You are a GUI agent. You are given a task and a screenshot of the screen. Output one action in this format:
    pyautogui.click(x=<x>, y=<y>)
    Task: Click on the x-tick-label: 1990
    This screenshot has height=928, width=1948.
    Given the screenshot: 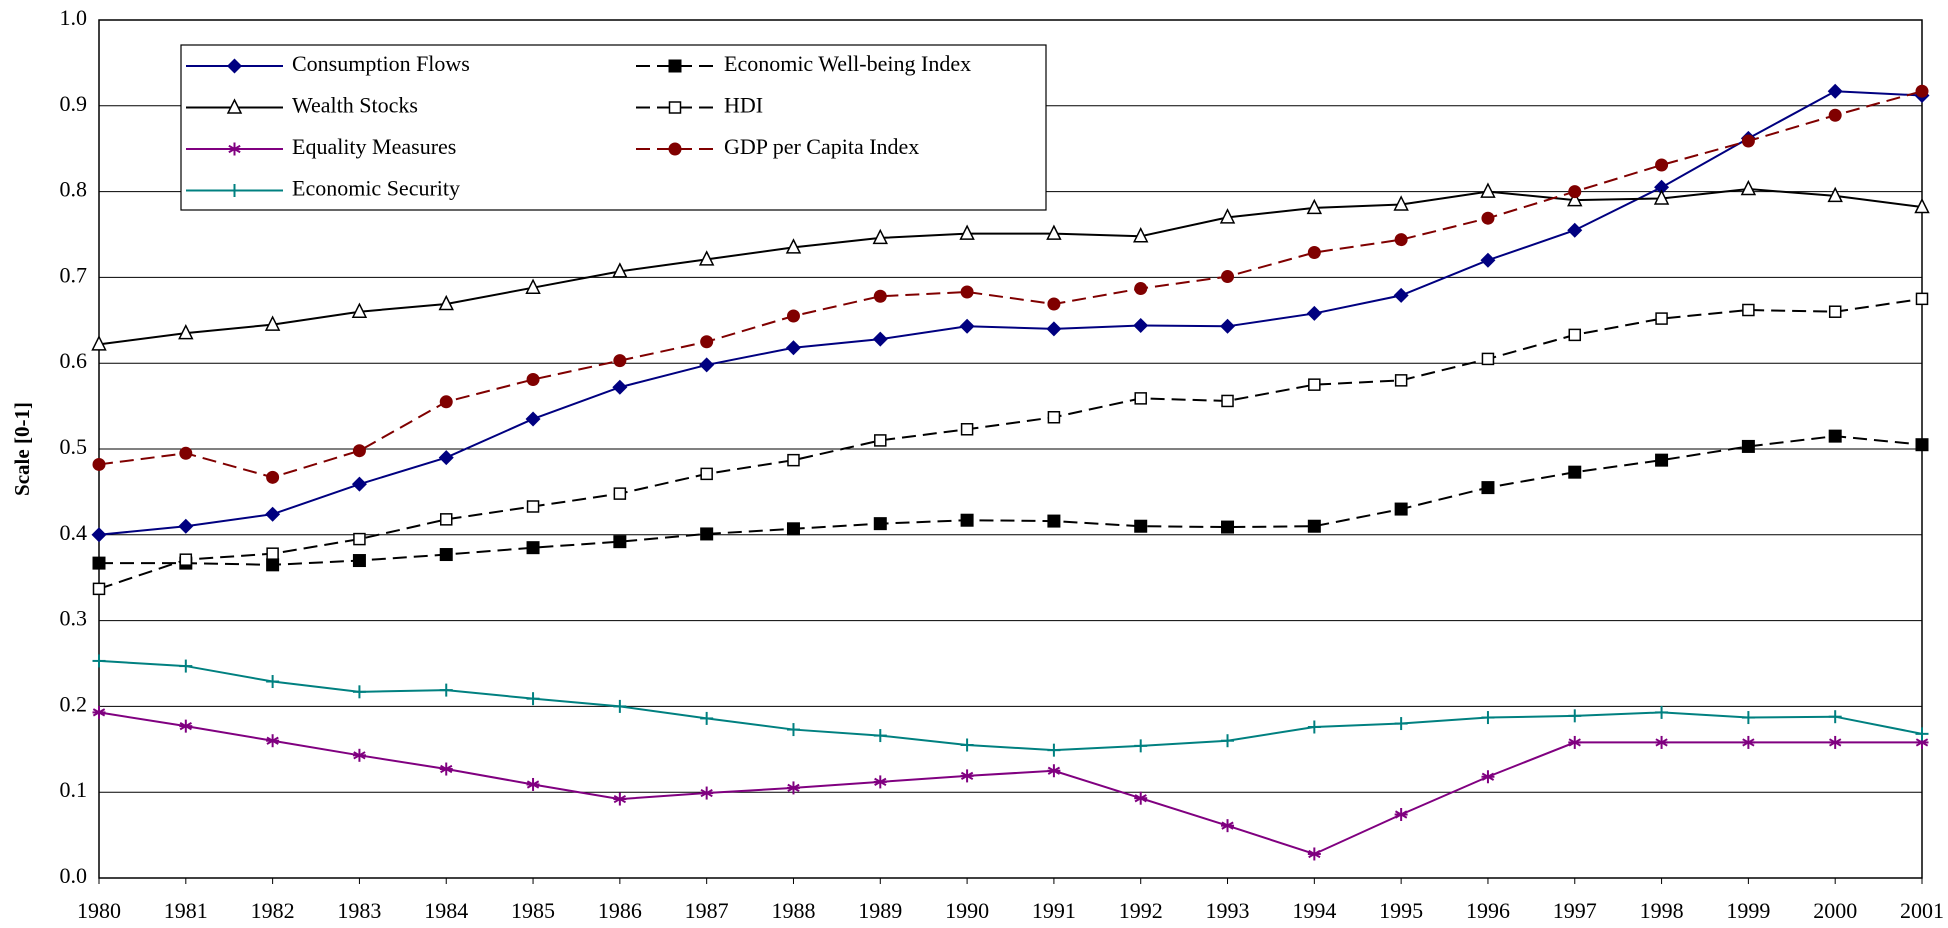 What is the action you would take?
    pyautogui.click(x=967, y=910)
    